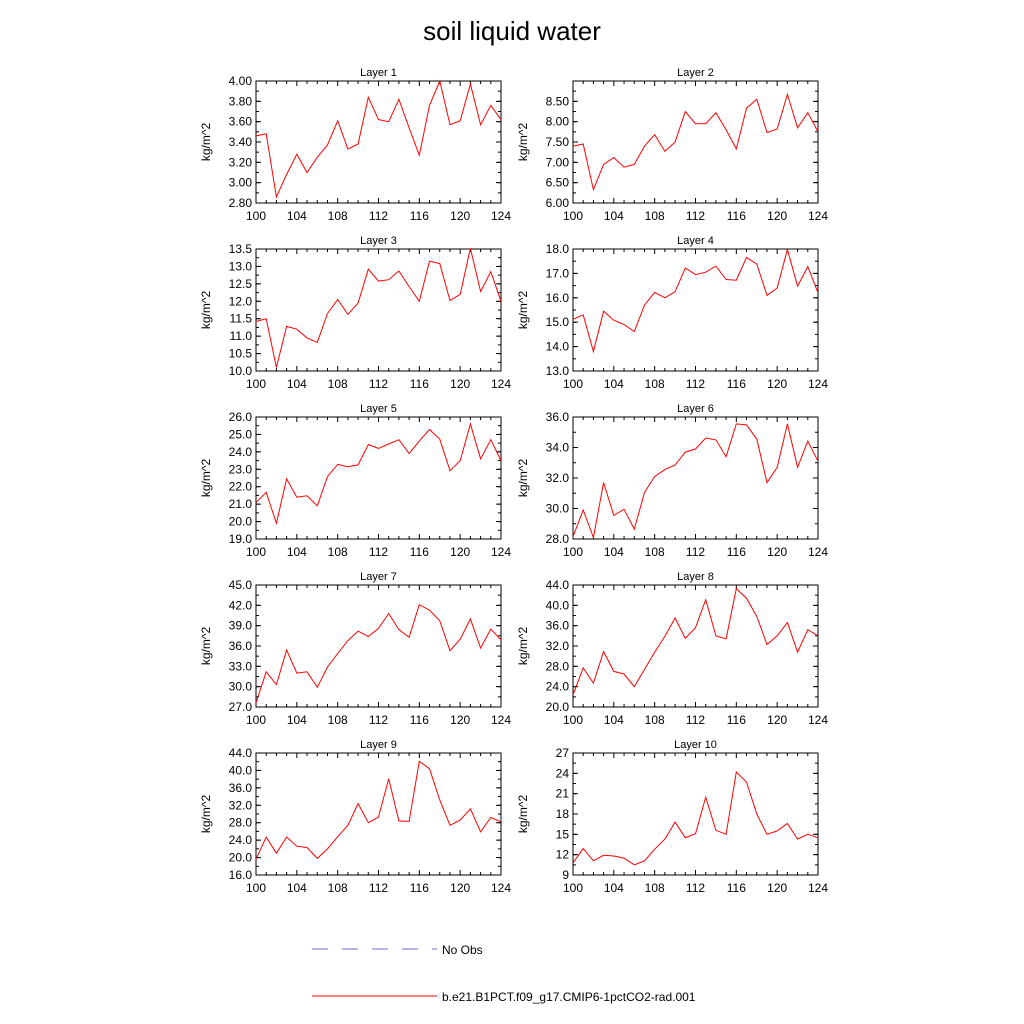 The image size is (1024, 1024). What do you see at coordinates (241, 249) in the screenshot?
I see `y-tick-label: 13.5` at bounding box center [241, 249].